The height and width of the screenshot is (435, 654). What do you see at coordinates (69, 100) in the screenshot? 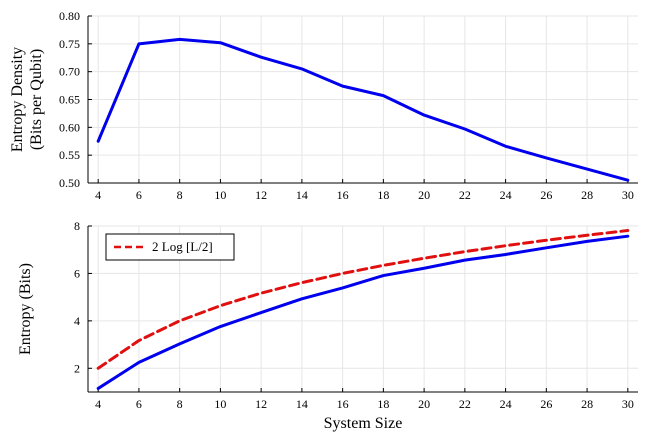
I see `y-tick-label: 0.65` at bounding box center [69, 100].